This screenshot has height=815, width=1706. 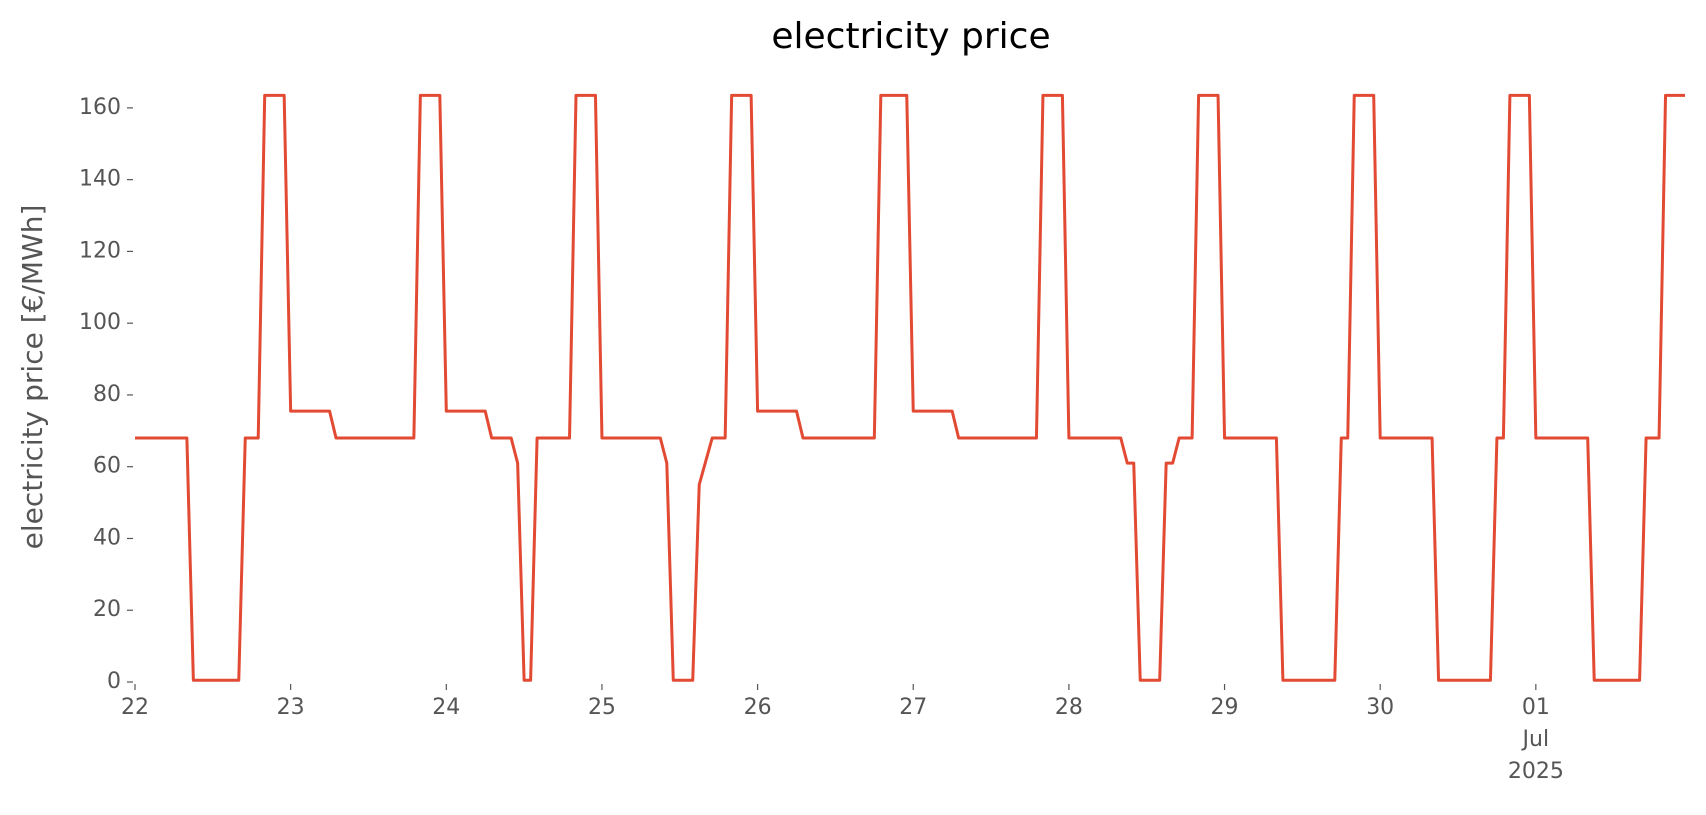 I want to click on y-tick-label: 120, so click(x=100, y=250).